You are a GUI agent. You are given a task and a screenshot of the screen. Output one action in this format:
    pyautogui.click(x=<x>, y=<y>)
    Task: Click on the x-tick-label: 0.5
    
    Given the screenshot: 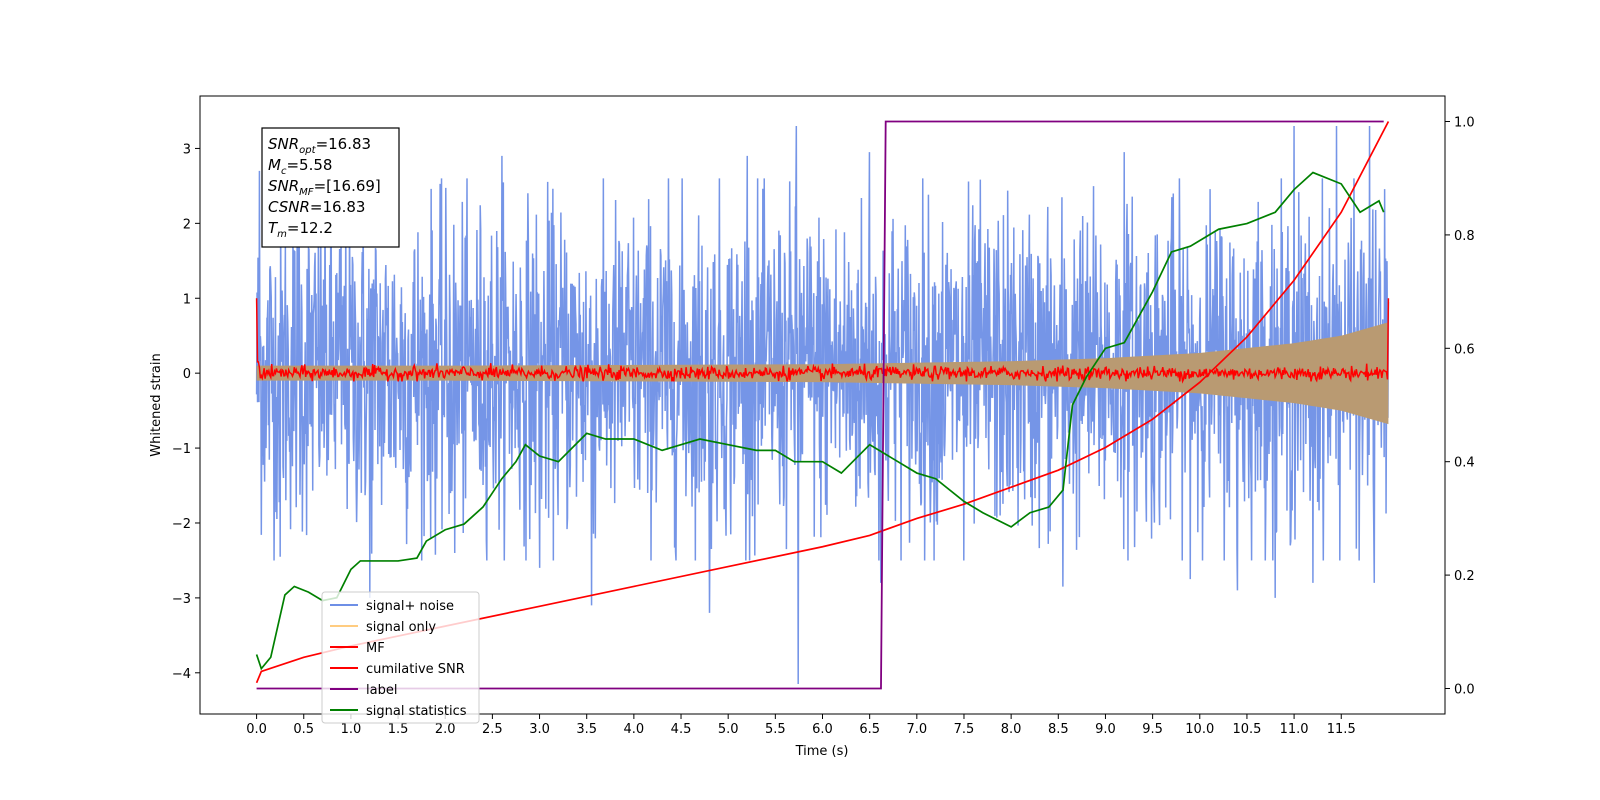 What is the action you would take?
    pyautogui.click(x=303, y=729)
    